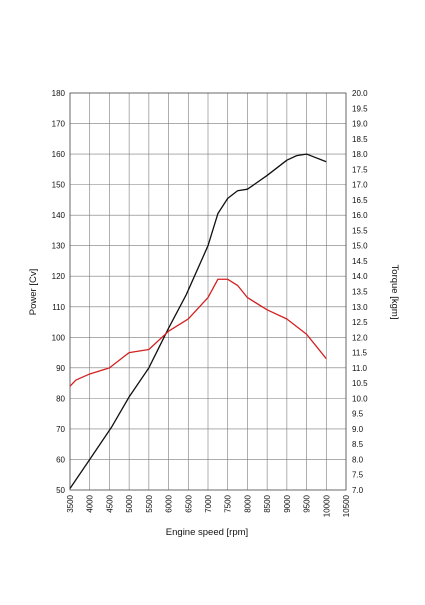  I want to click on x-tick-label: 4500, so click(109, 503).